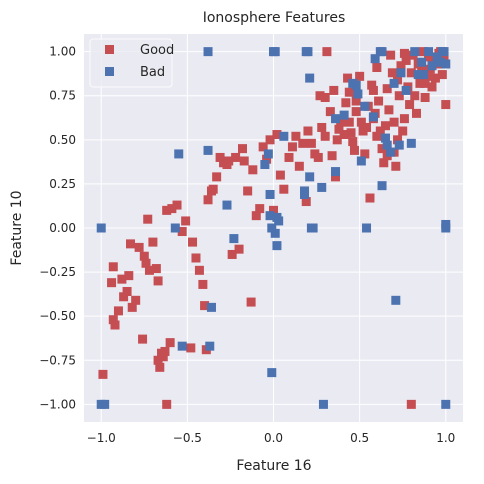  What do you see at coordinates (62, 228) in the screenshot?
I see `y-tick-label: 0.00` at bounding box center [62, 228].